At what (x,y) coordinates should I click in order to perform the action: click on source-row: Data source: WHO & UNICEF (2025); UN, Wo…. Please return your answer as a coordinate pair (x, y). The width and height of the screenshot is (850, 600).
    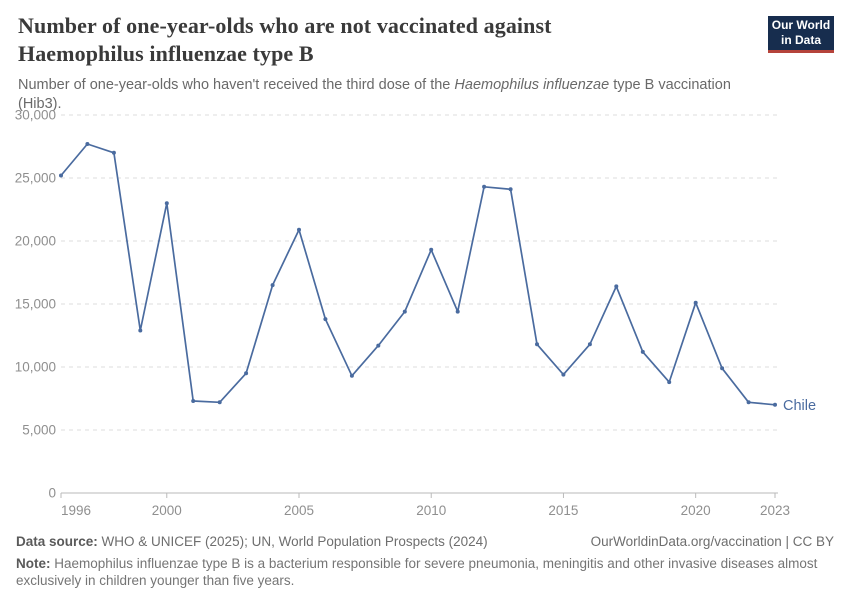
    Looking at the image, I should click on (425, 541).